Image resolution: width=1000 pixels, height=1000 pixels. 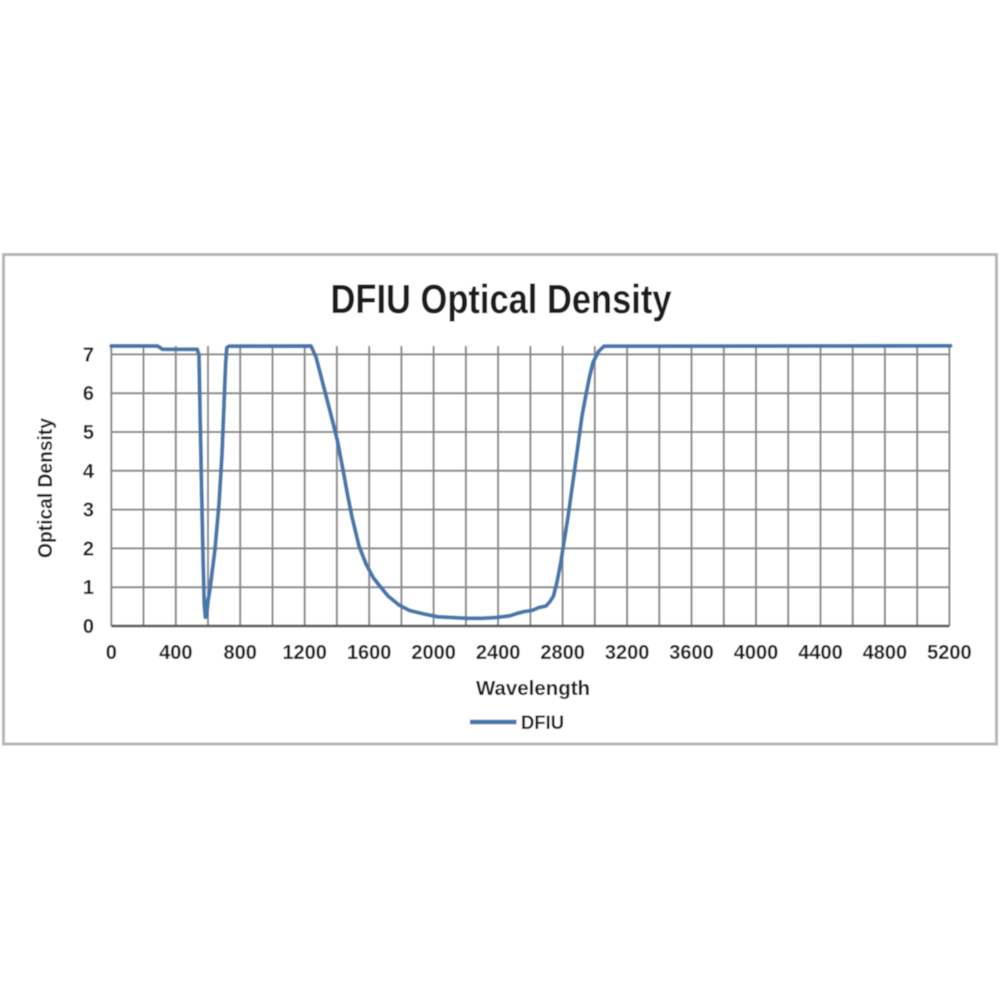 What do you see at coordinates (949, 653) in the screenshot?
I see `svg-text: 5200` at bounding box center [949, 653].